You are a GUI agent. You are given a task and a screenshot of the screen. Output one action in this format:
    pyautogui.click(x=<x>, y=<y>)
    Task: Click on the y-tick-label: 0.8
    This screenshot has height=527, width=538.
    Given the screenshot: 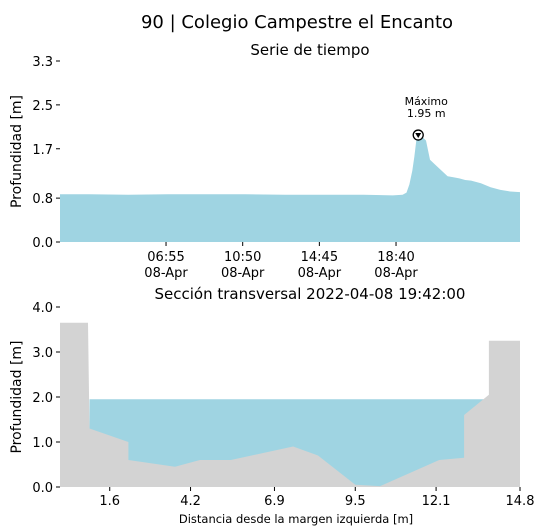 What is the action you would take?
    pyautogui.click(x=42, y=199)
    